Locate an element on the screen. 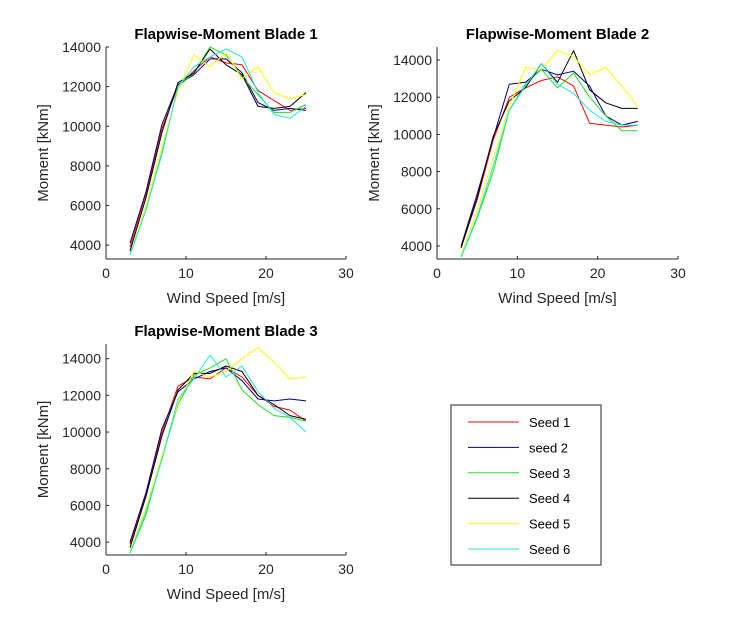 Image resolution: width=750 pixels, height=625 pixels. legend: Seed 1 seed 2 Seed 3 Seed 4 Seed 5 Seed 6 is located at coordinates (526, 485).